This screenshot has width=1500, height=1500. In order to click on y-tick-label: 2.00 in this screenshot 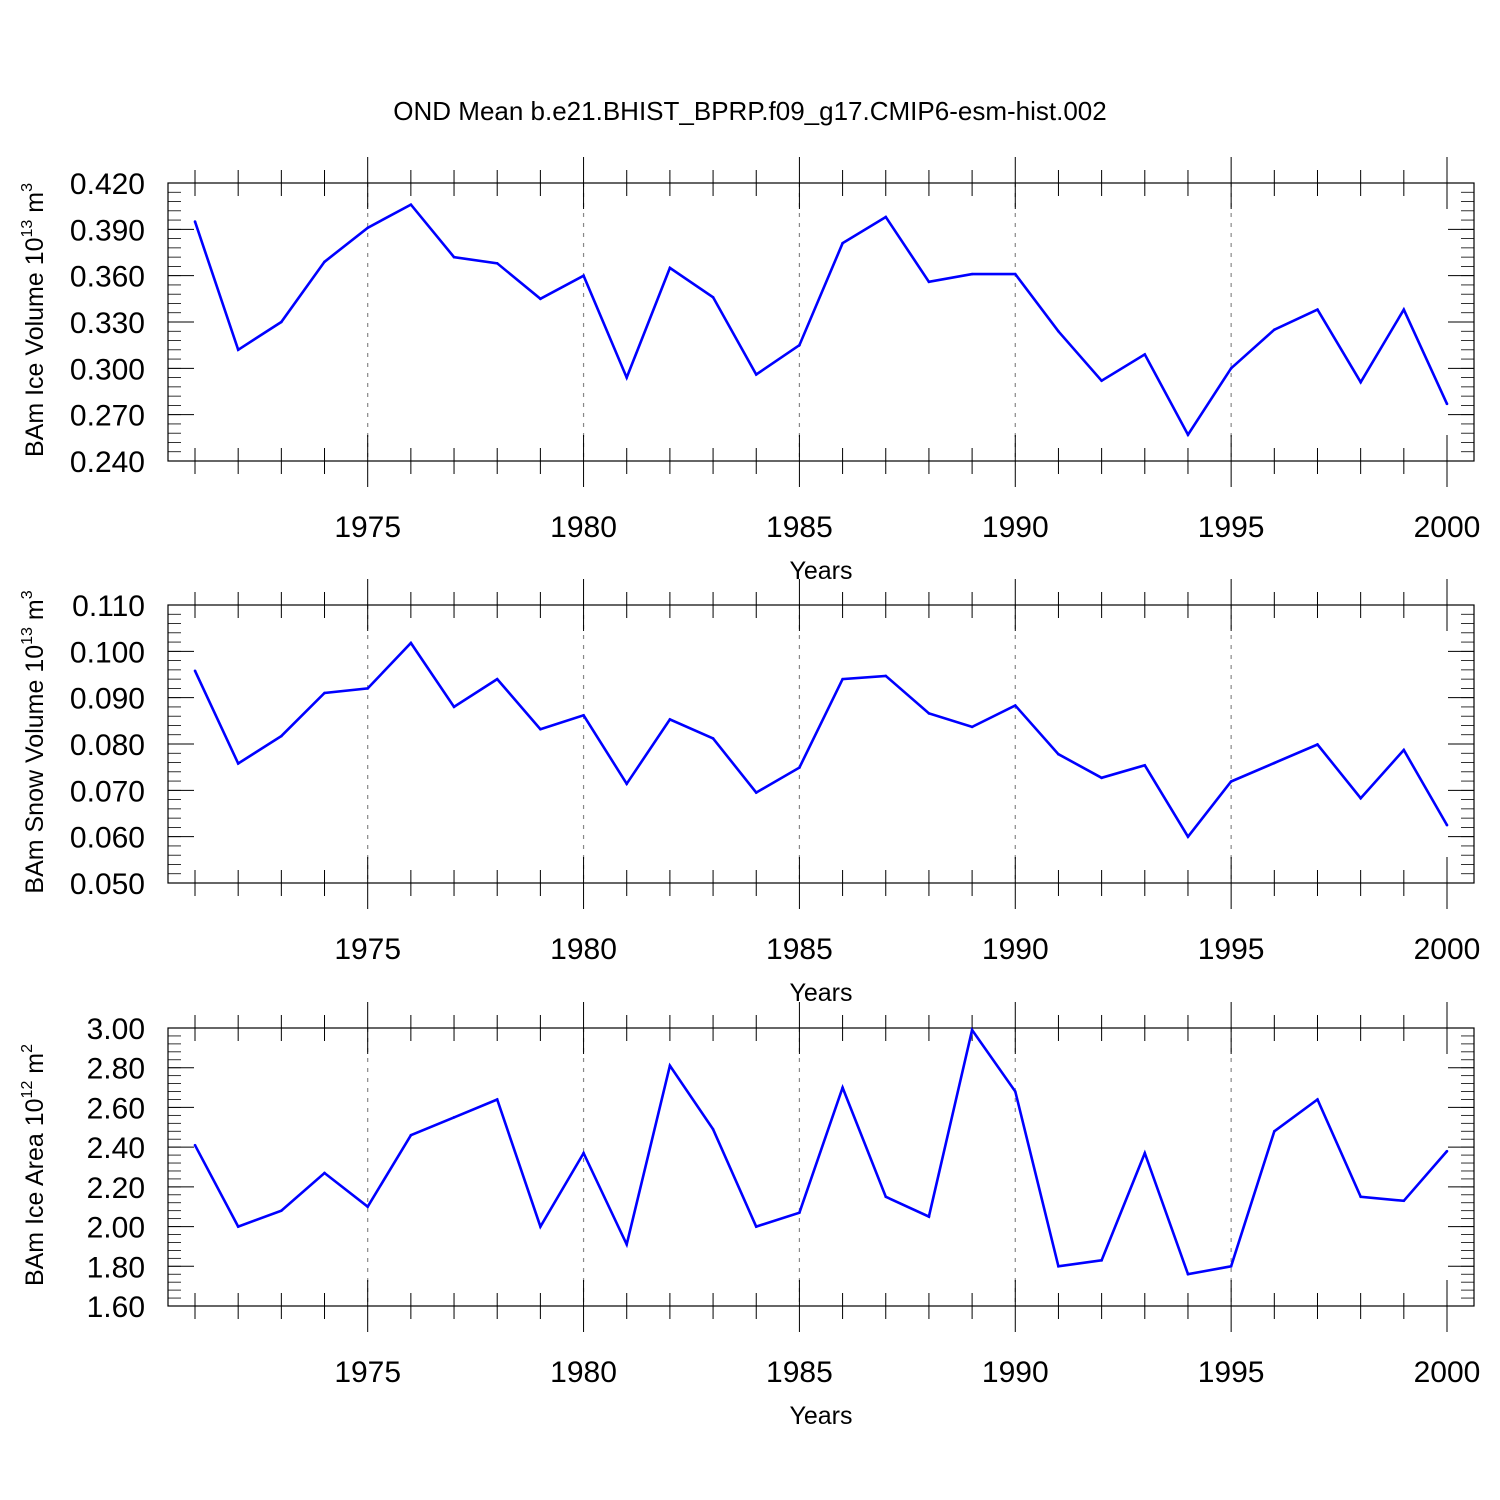, I will do `click(116, 1228)`.